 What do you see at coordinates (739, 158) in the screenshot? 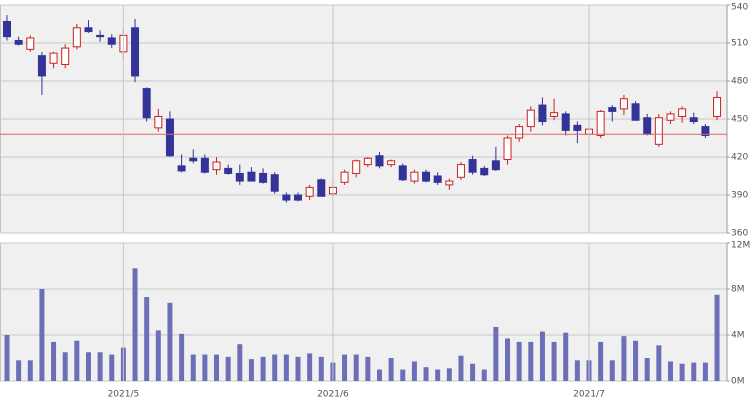
I see `y-tick-label: 420` at bounding box center [739, 158].